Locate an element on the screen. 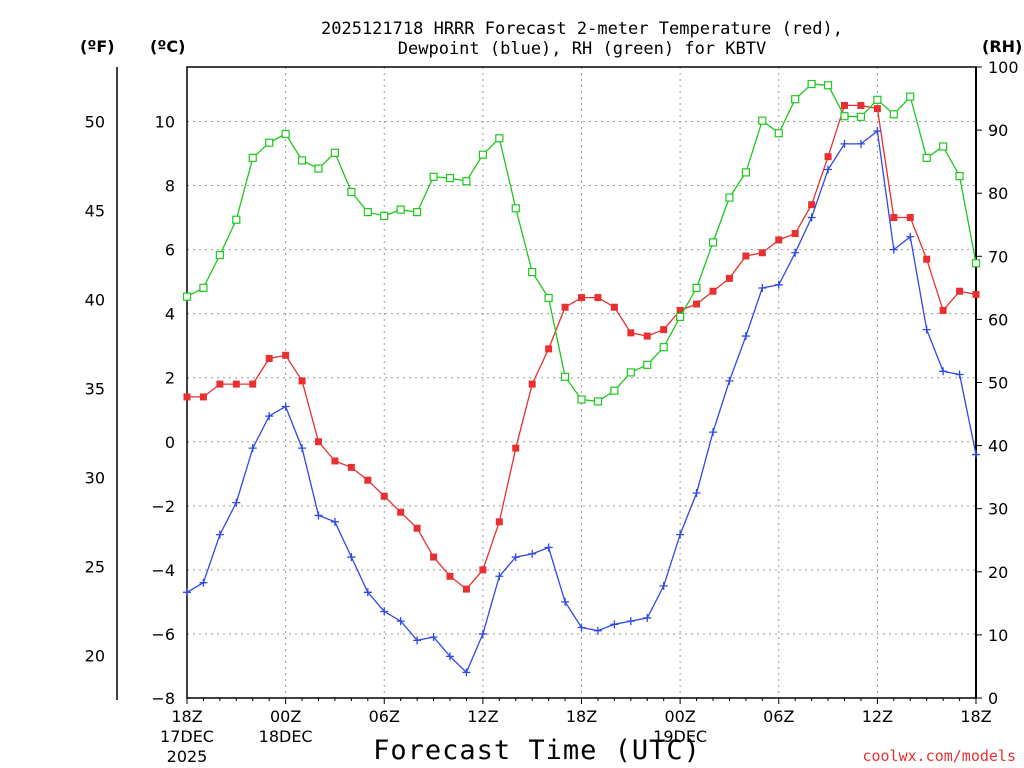  celsius-tick-label: −8 is located at coordinates (163, 698).